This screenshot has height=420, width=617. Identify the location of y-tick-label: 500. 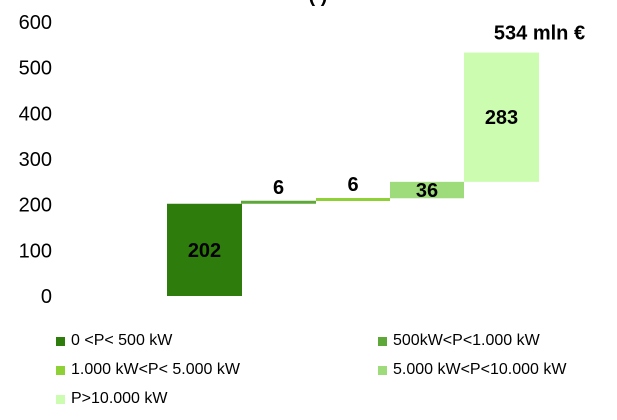
(35, 69).